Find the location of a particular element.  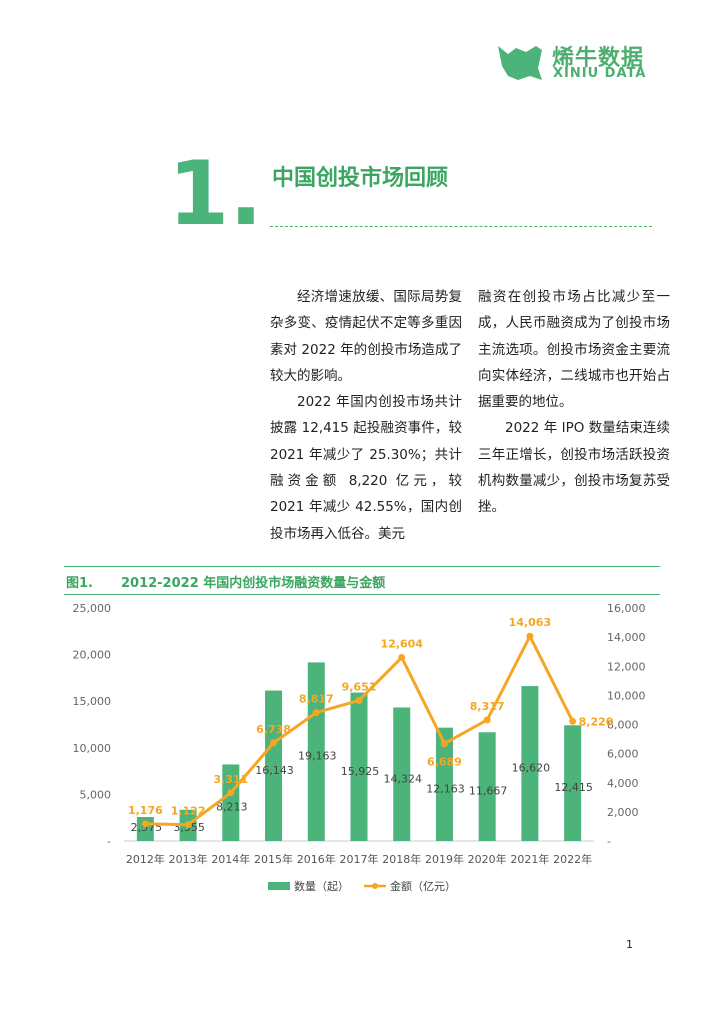

legend-label-amount: 金额（亿元） is located at coordinates (423, 886).